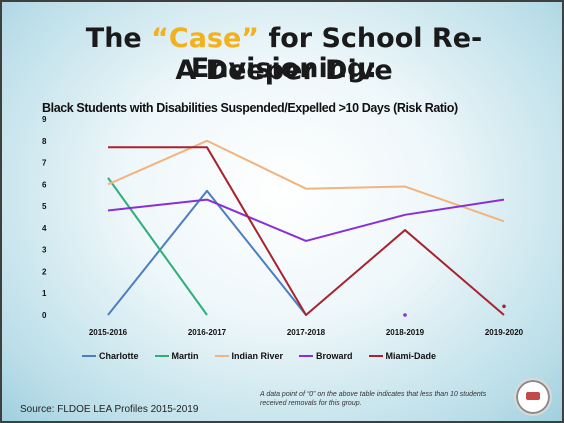 The height and width of the screenshot is (423, 564). I want to click on y-tick-label: 8, so click(44, 141).